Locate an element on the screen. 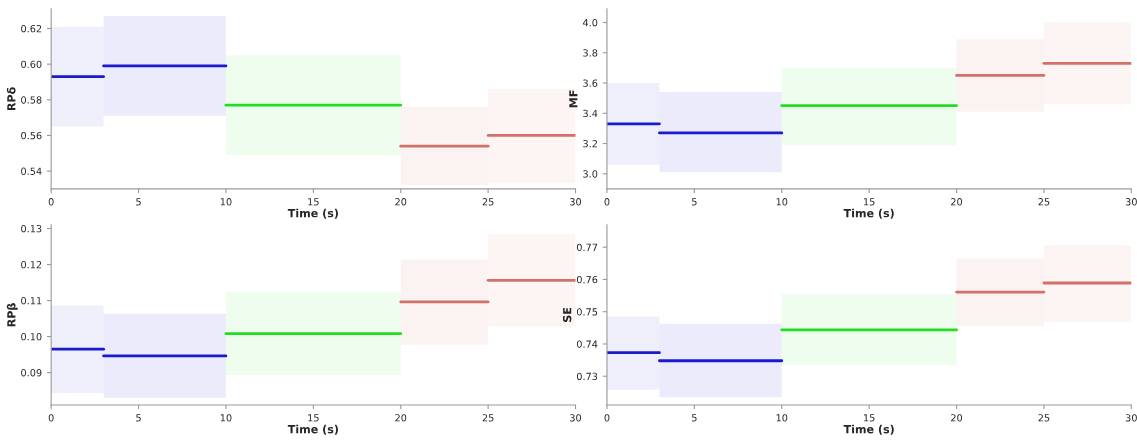  y-tick-label: 3.0 is located at coordinates (590, 174).